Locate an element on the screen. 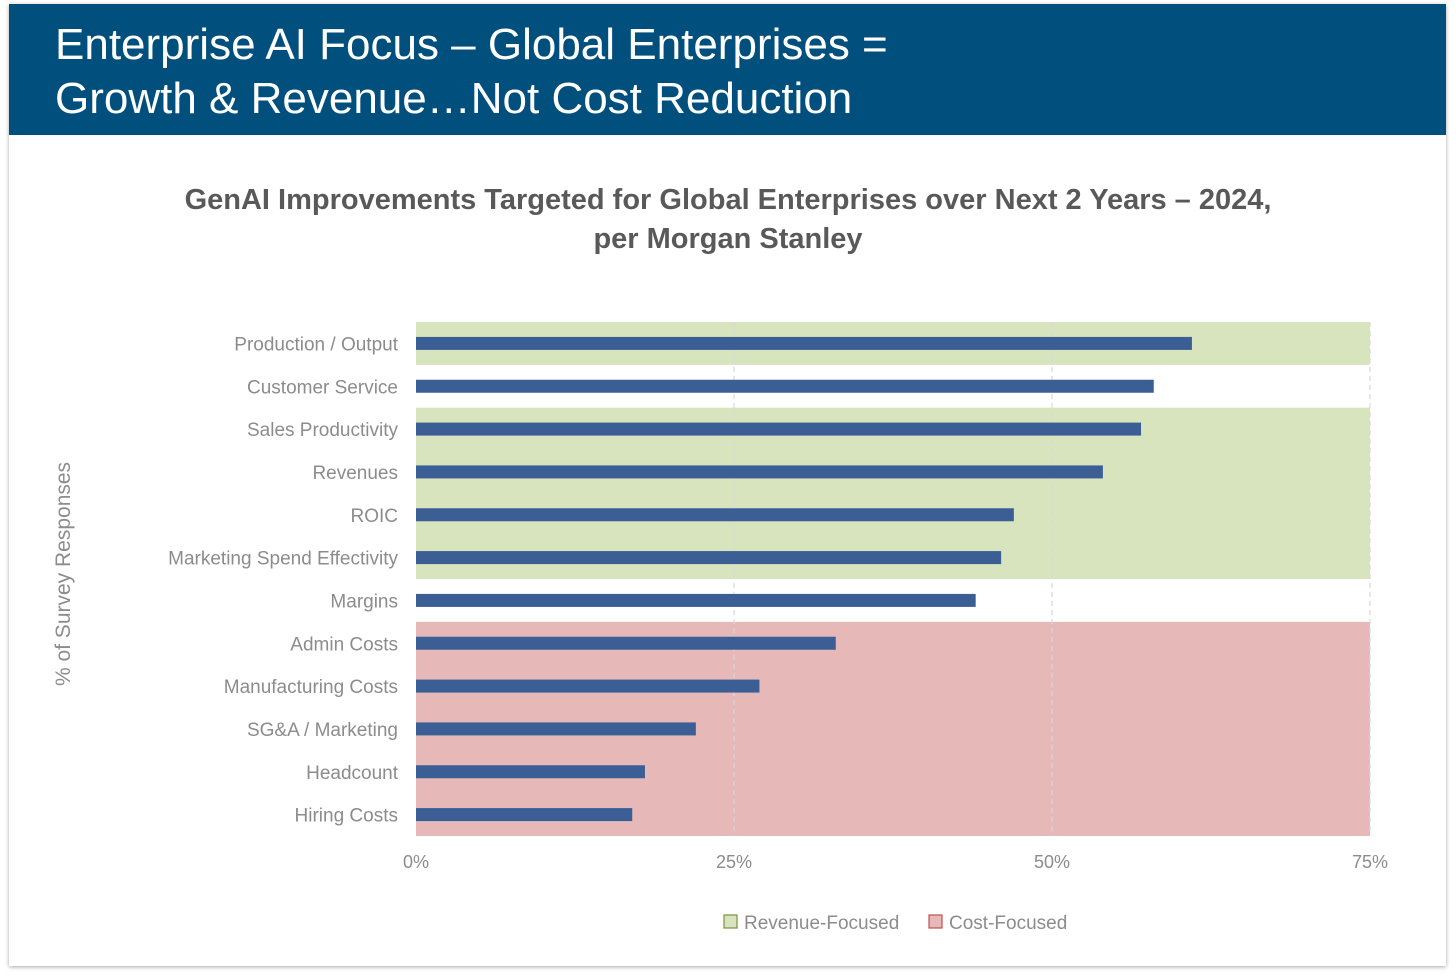 This screenshot has height=977, width=1456. category-label-admin-costs: Admin Costs is located at coordinates (344, 644).